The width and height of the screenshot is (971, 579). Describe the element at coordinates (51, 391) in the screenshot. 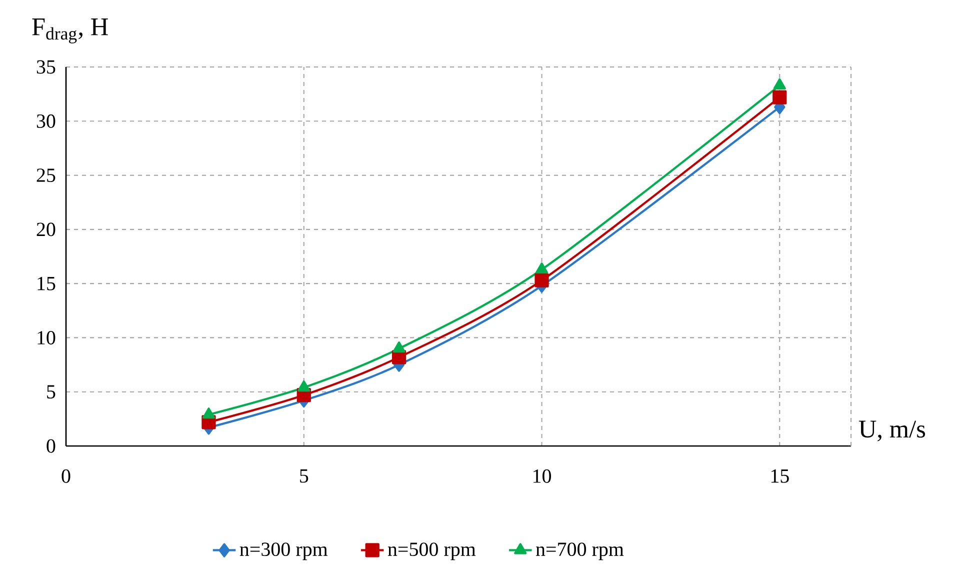

I see `y-tick-label: 5` at that location.